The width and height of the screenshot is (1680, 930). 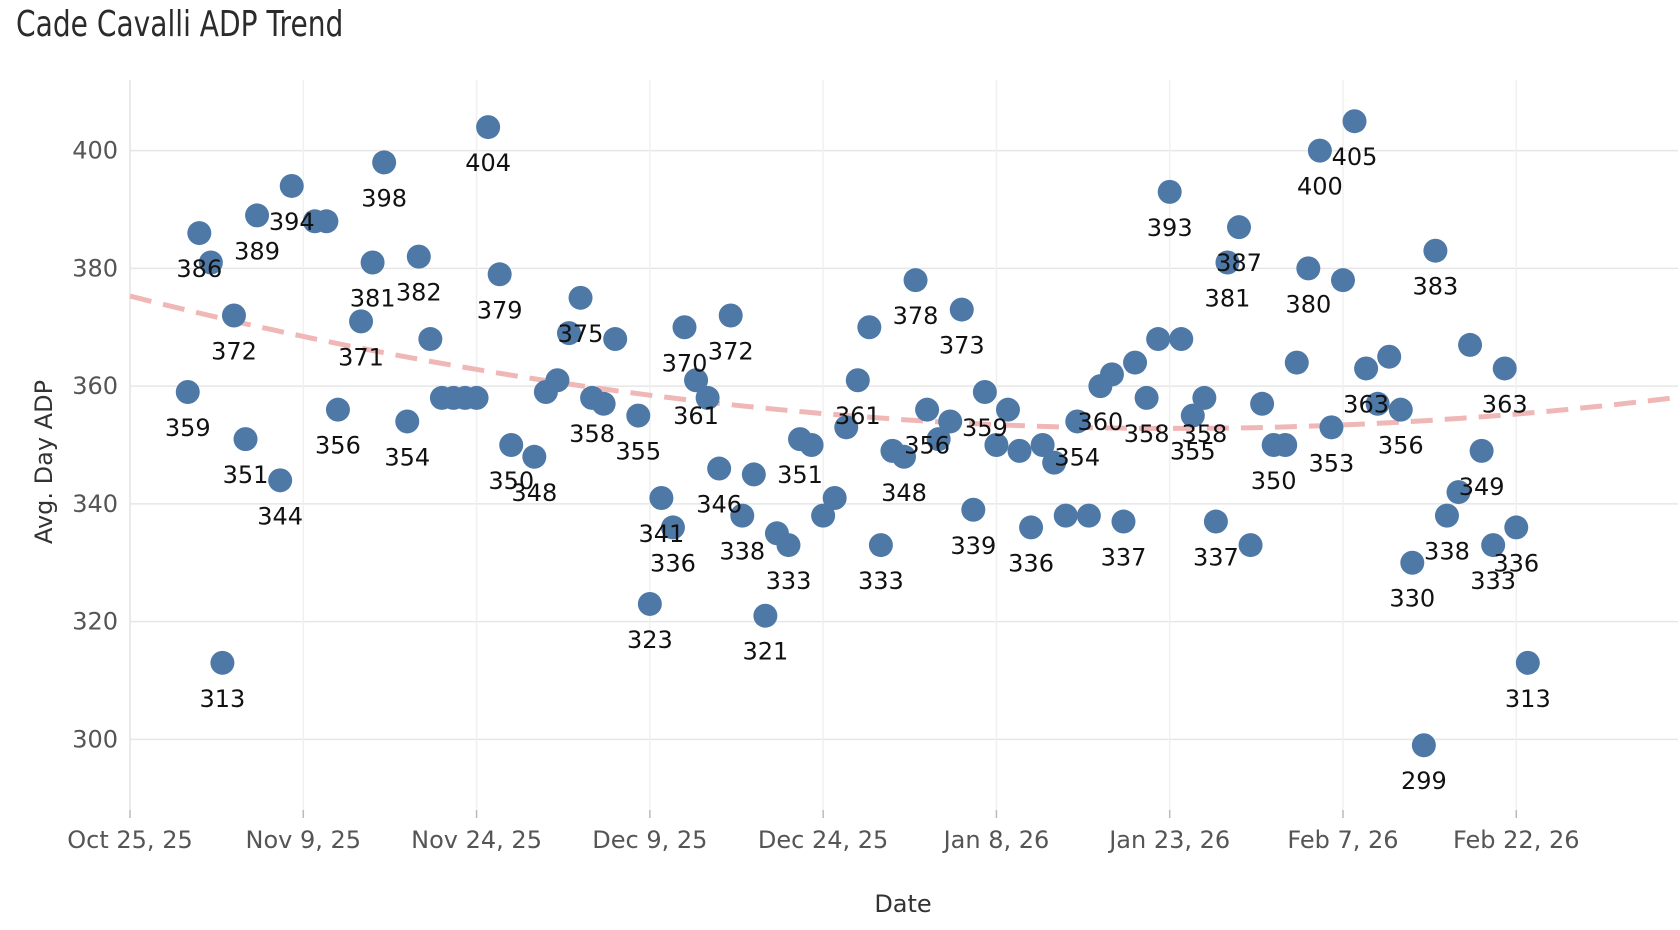 What do you see at coordinates (1320, 187) in the screenshot?
I see `data-label: 400` at bounding box center [1320, 187].